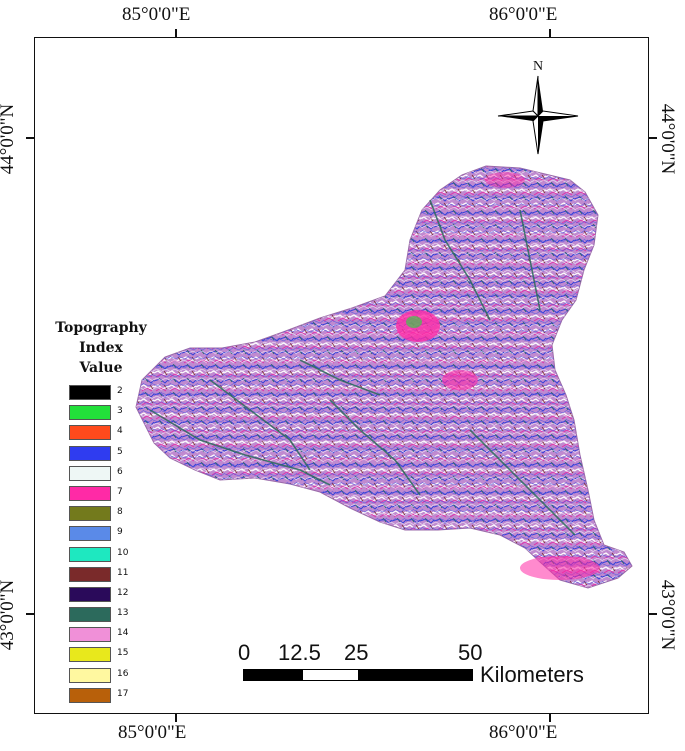 The width and height of the screenshot is (685, 751). What do you see at coordinates (550, 33) in the screenshot?
I see `tick-top-right` at bounding box center [550, 33].